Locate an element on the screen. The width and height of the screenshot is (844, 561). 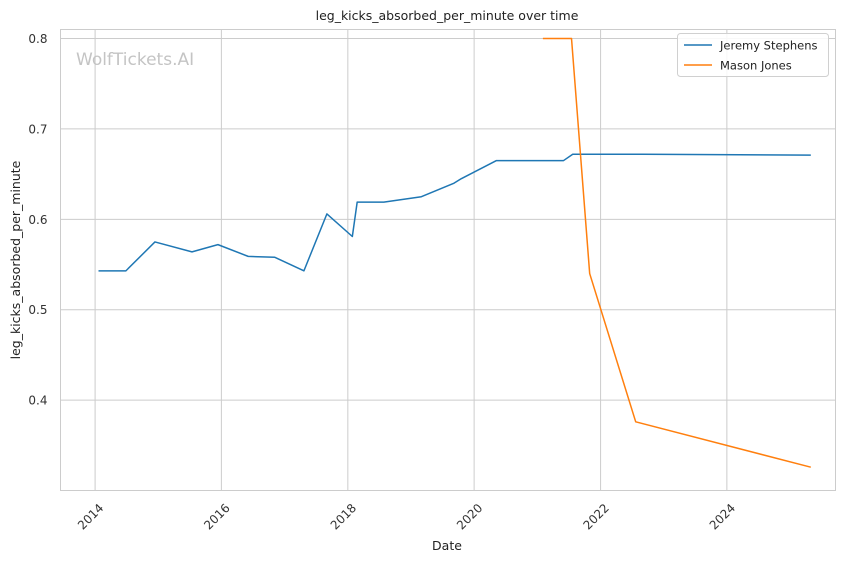
legend-label-mason-jones: Mason Jones is located at coordinates (756, 66).